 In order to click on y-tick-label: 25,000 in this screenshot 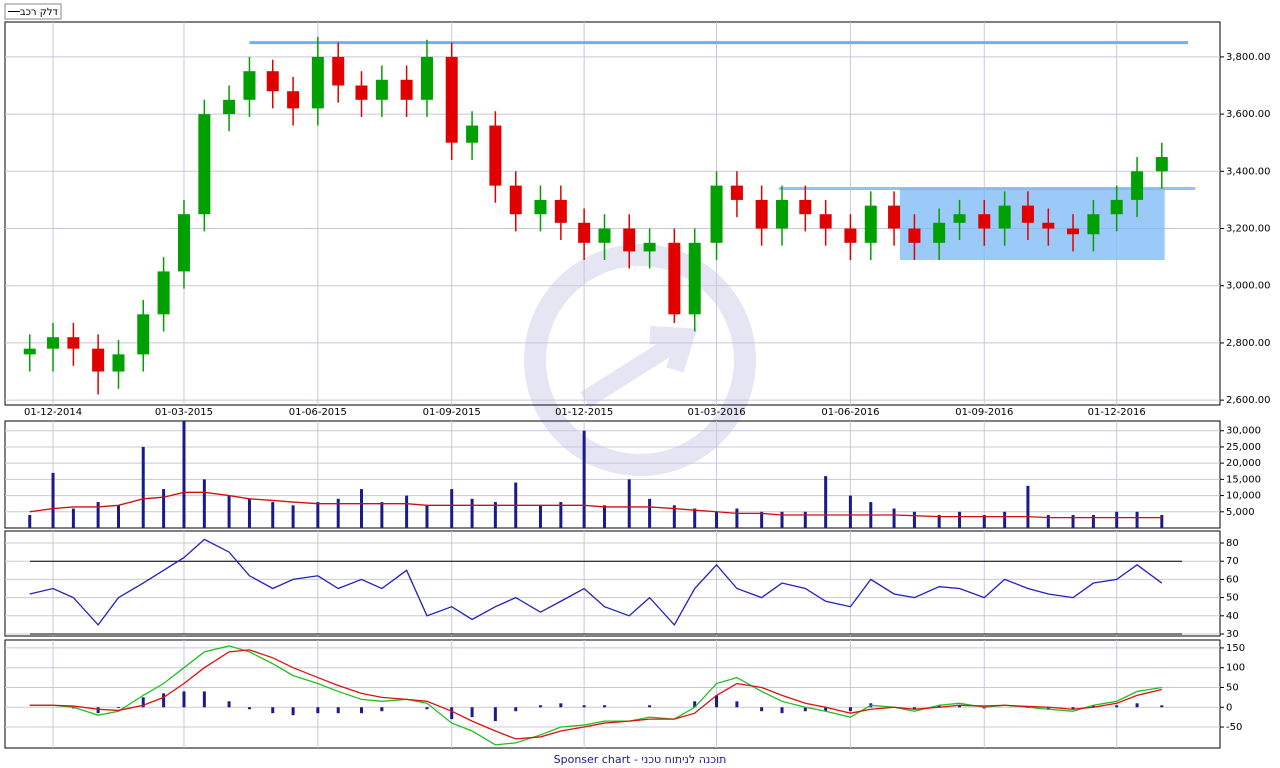, I will do `click(1243, 447)`.